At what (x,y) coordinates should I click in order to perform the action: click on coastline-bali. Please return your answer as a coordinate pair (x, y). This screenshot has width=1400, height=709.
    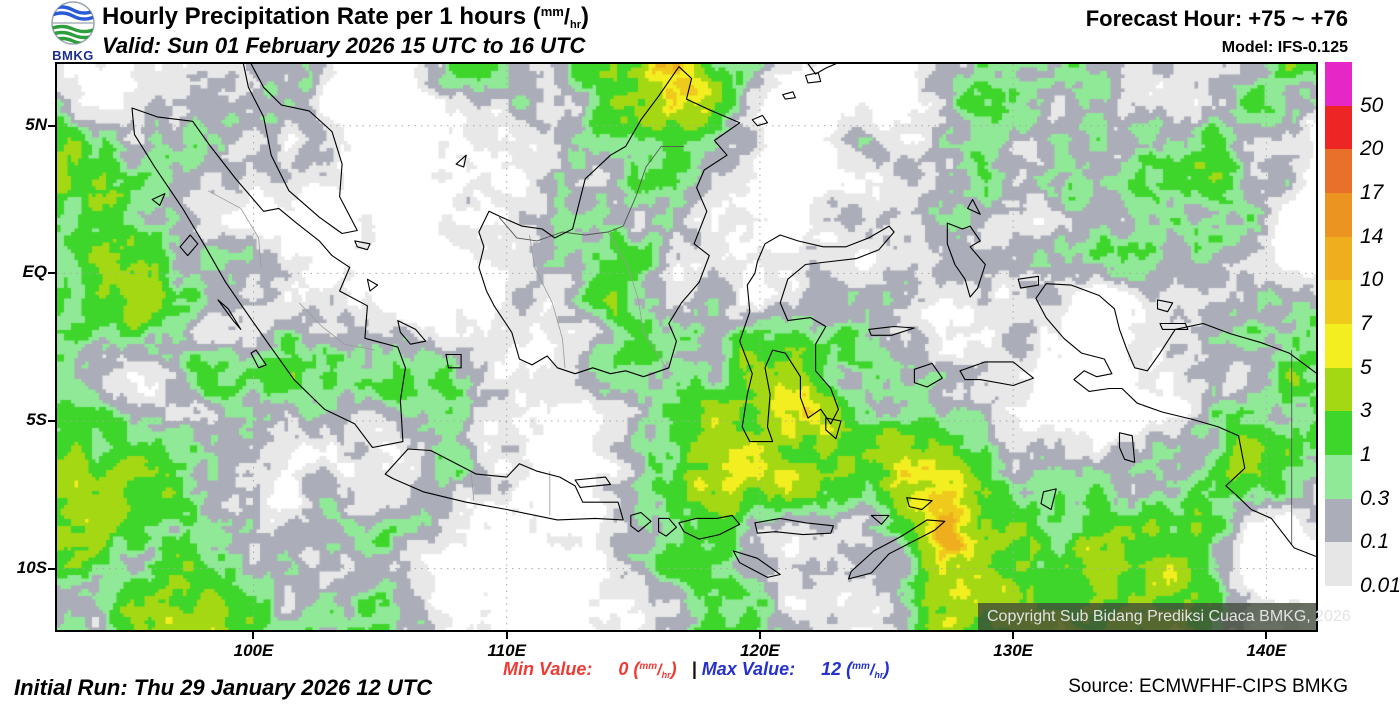
    Looking at the image, I should click on (641, 522).